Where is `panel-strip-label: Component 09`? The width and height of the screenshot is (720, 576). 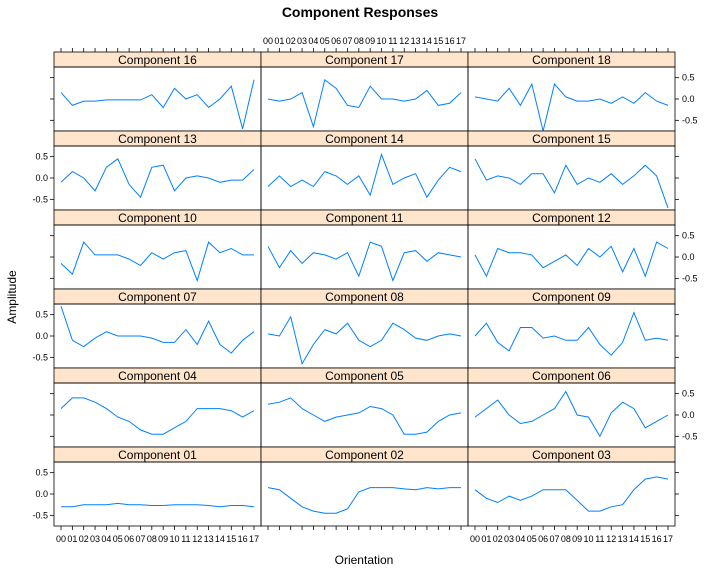 panel-strip-label: Component 09 is located at coordinates (571, 297).